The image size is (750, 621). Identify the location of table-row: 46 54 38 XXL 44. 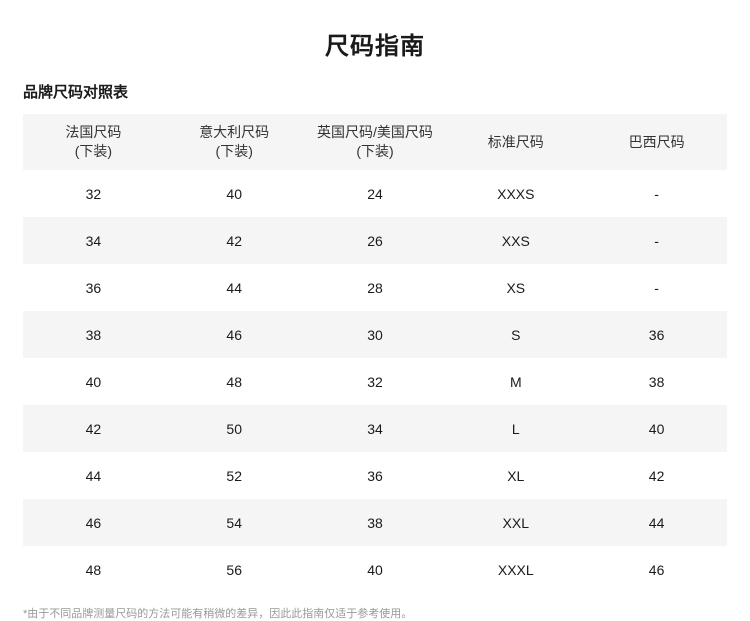
(375, 522).